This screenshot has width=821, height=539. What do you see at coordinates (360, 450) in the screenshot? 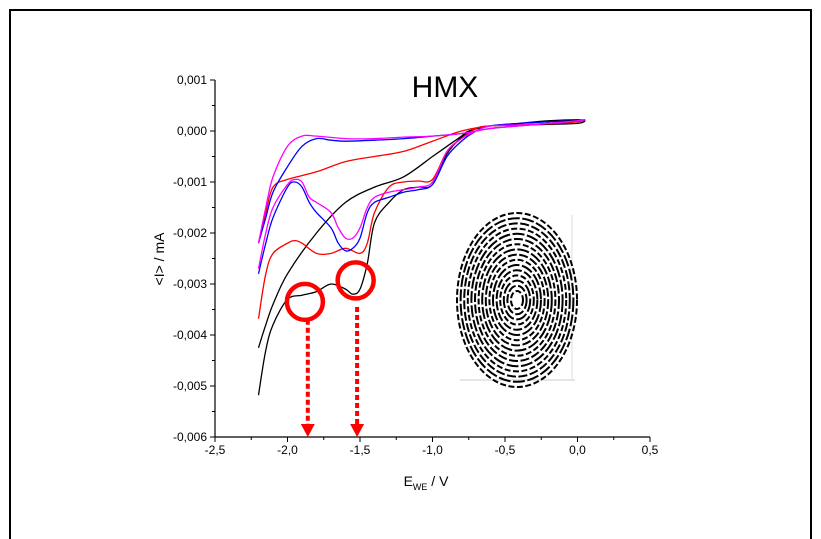
I see `x-tick-label: -1,5` at bounding box center [360, 450].